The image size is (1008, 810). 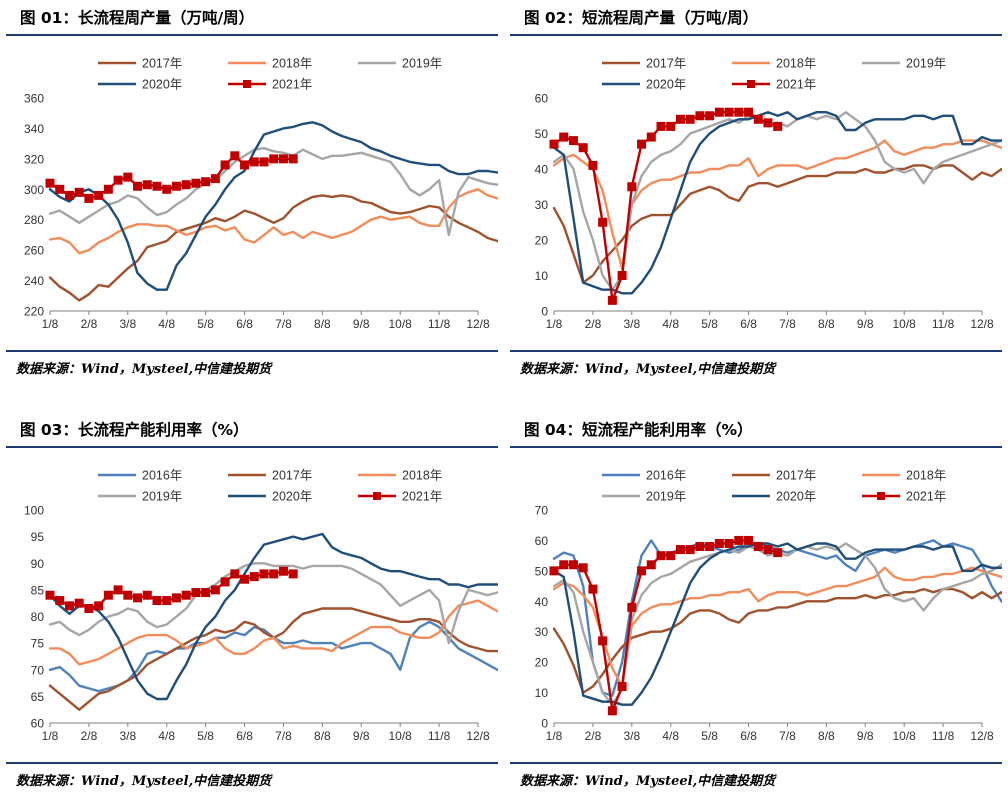 I want to click on y-tick-label: 40, so click(x=542, y=602).